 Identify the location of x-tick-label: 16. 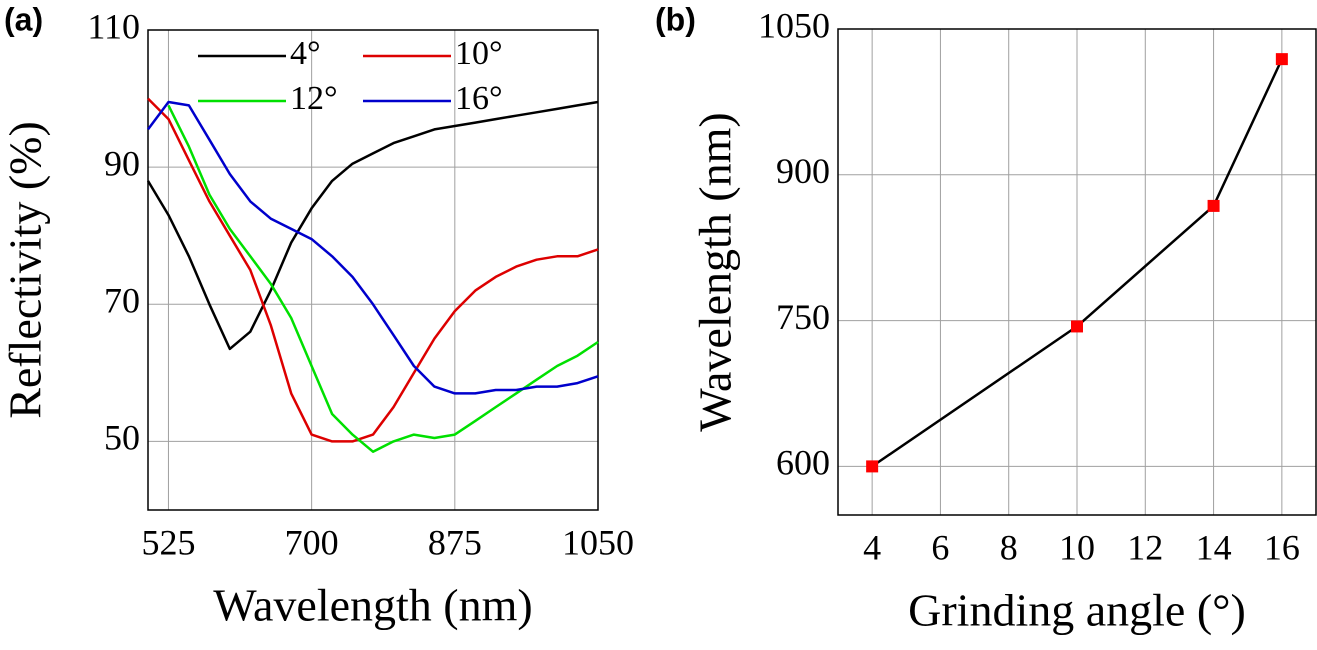
(1282, 547).